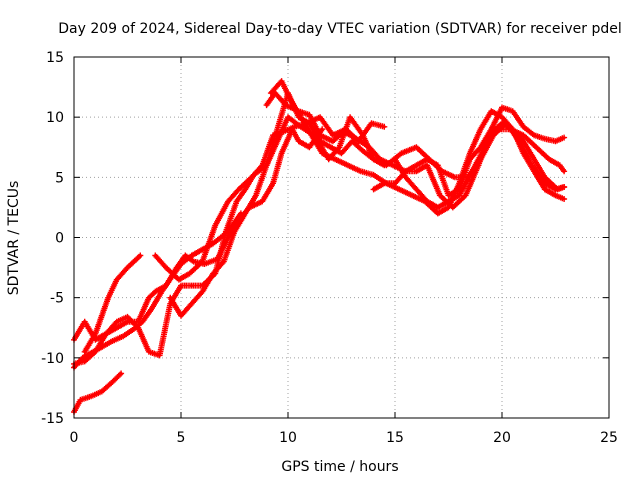  Describe the element at coordinates (59, 239) in the screenshot. I see `y-tick-label: 0` at that location.